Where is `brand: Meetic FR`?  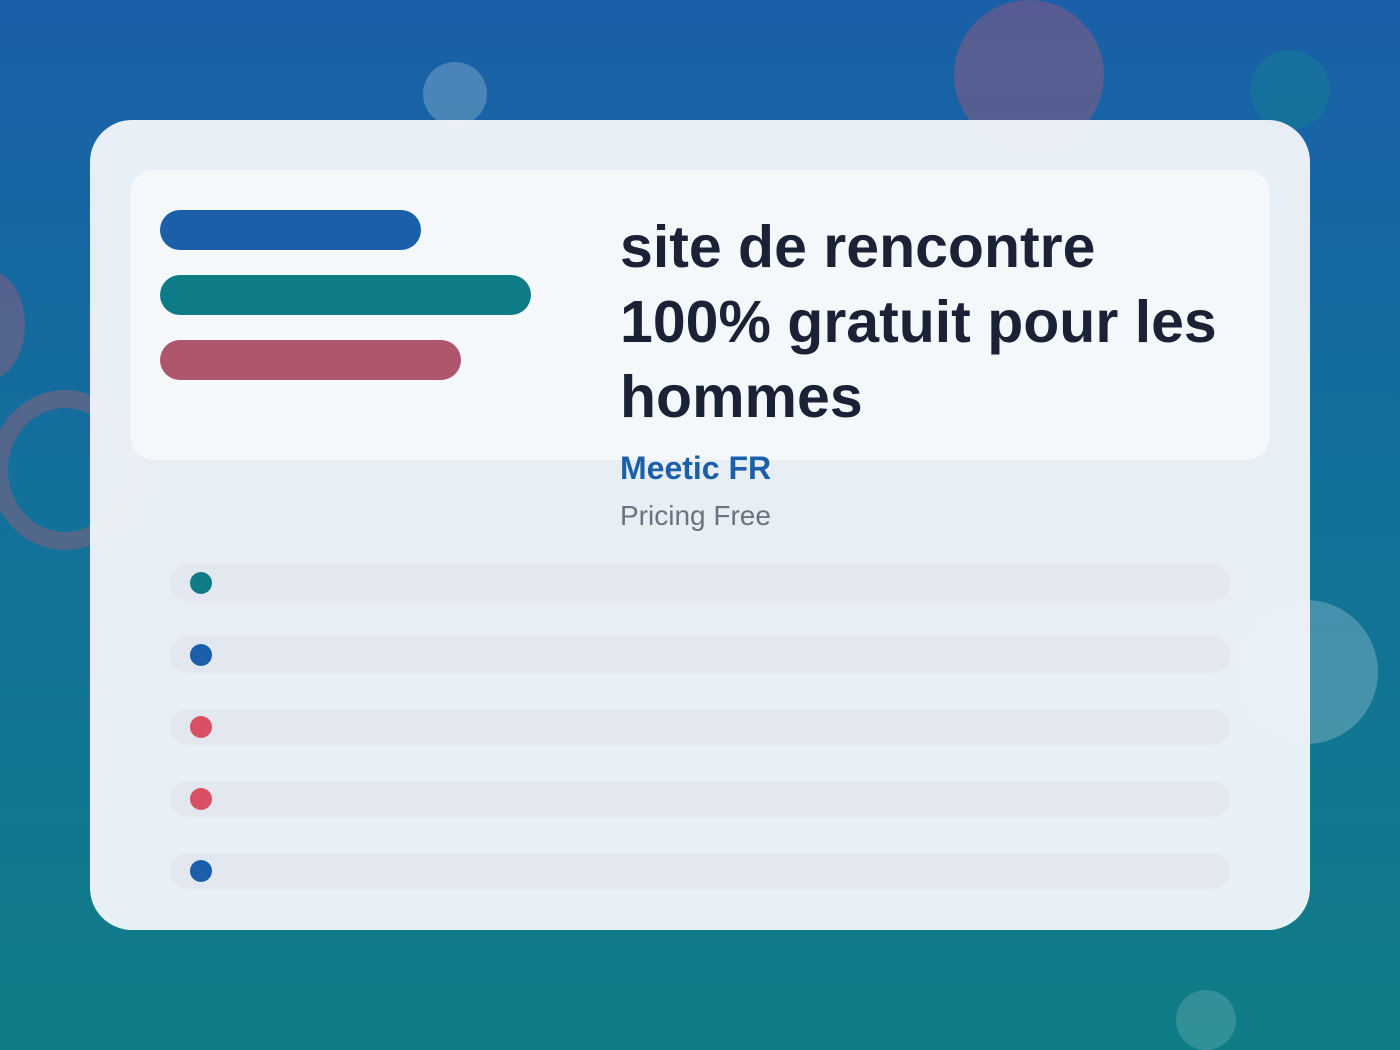
brand: Meetic FR is located at coordinates (696, 468).